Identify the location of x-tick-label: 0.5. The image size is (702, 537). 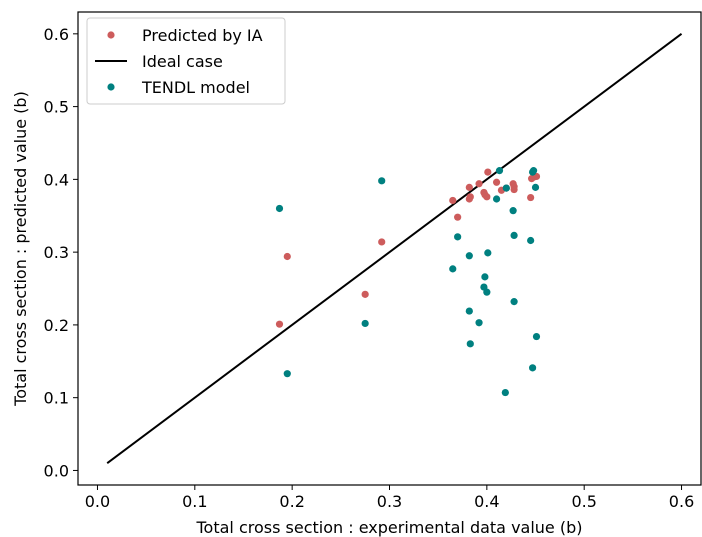
(583, 501).